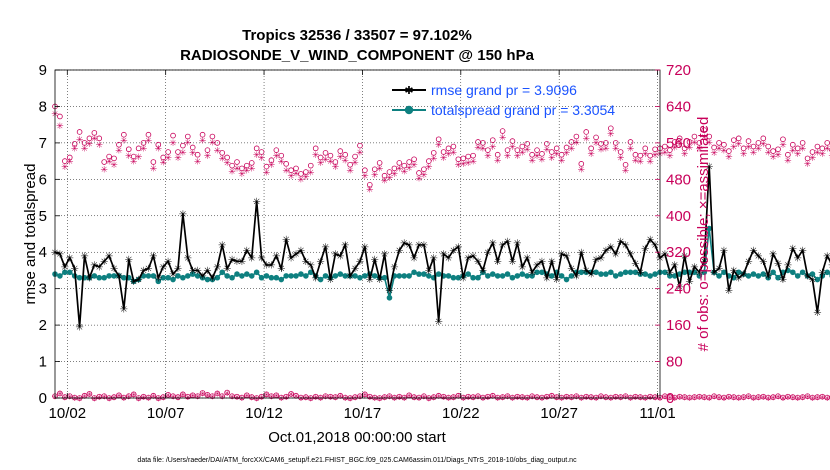 This screenshot has height=470, width=830. What do you see at coordinates (678, 143) in the screenshot?
I see `y-right-tick-label: 560` at bounding box center [678, 143].